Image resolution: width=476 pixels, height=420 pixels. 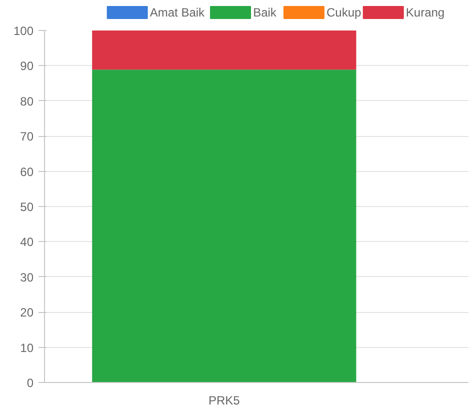 What do you see at coordinates (344, 13) in the screenshot?
I see `legend-label: Cukup` at bounding box center [344, 13].